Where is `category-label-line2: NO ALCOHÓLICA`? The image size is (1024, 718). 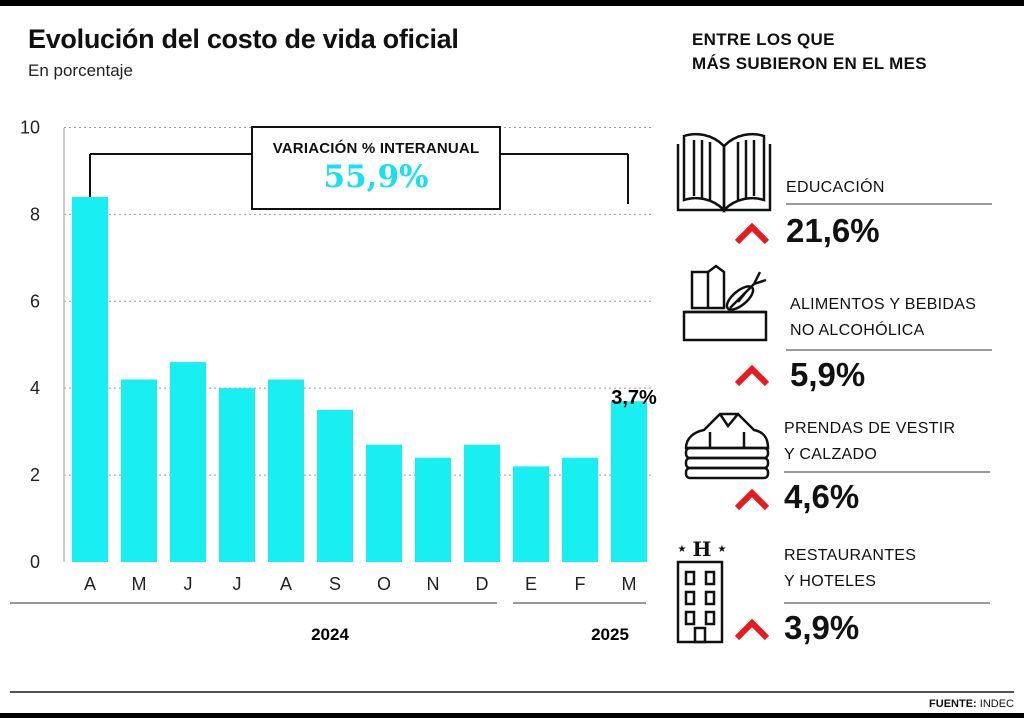
category-label-line2: NO ALCOHÓLICA is located at coordinates (857, 330).